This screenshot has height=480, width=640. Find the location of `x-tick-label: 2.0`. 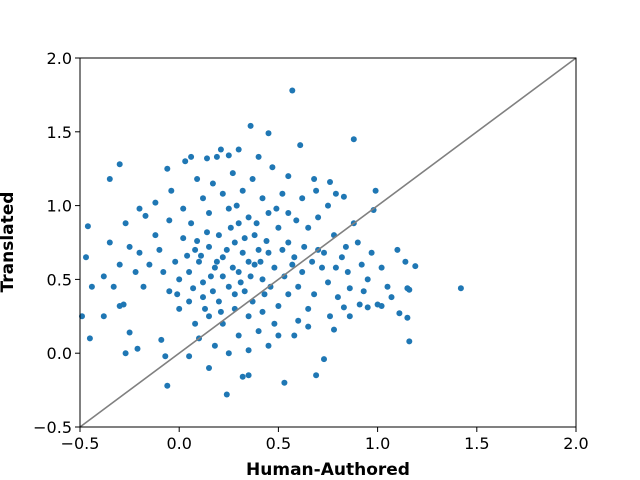

x-tick-label: 2.0 is located at coordinates (575, 443).